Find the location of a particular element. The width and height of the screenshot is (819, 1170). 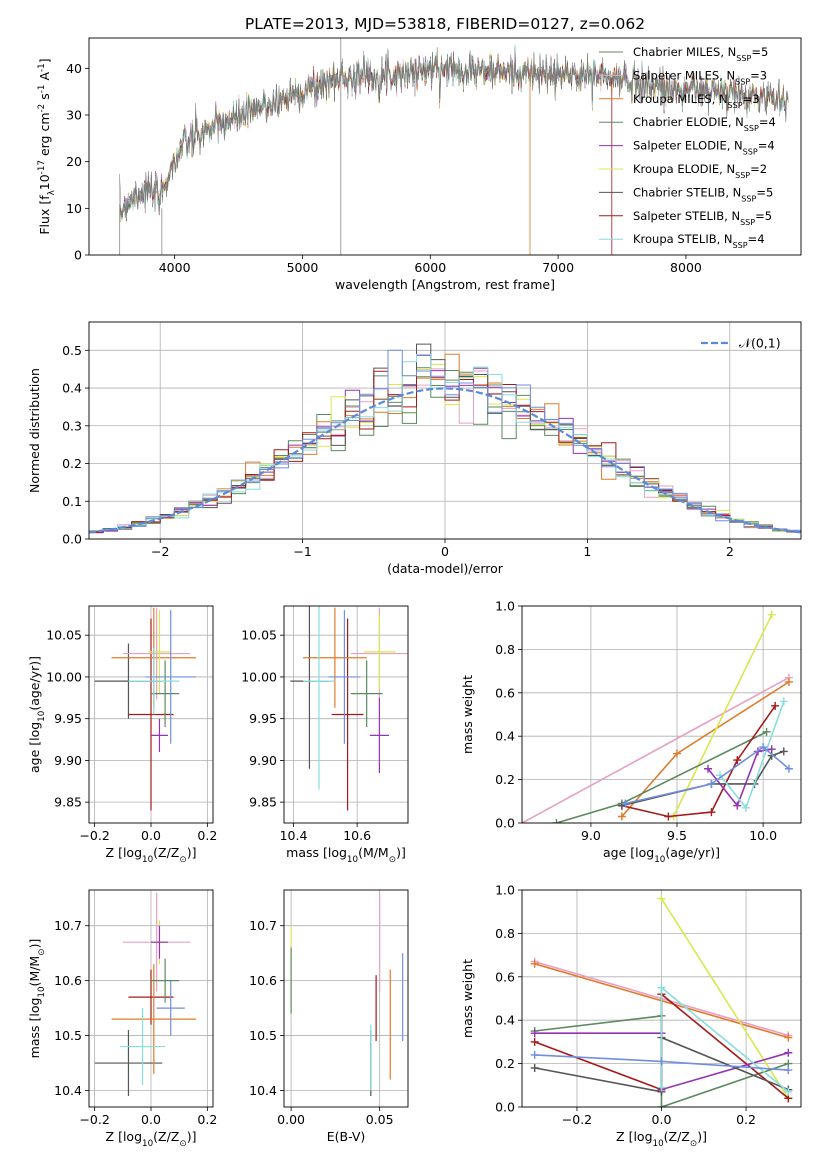

y-tick-label: 9.85 is located at coordinates (263, 802).